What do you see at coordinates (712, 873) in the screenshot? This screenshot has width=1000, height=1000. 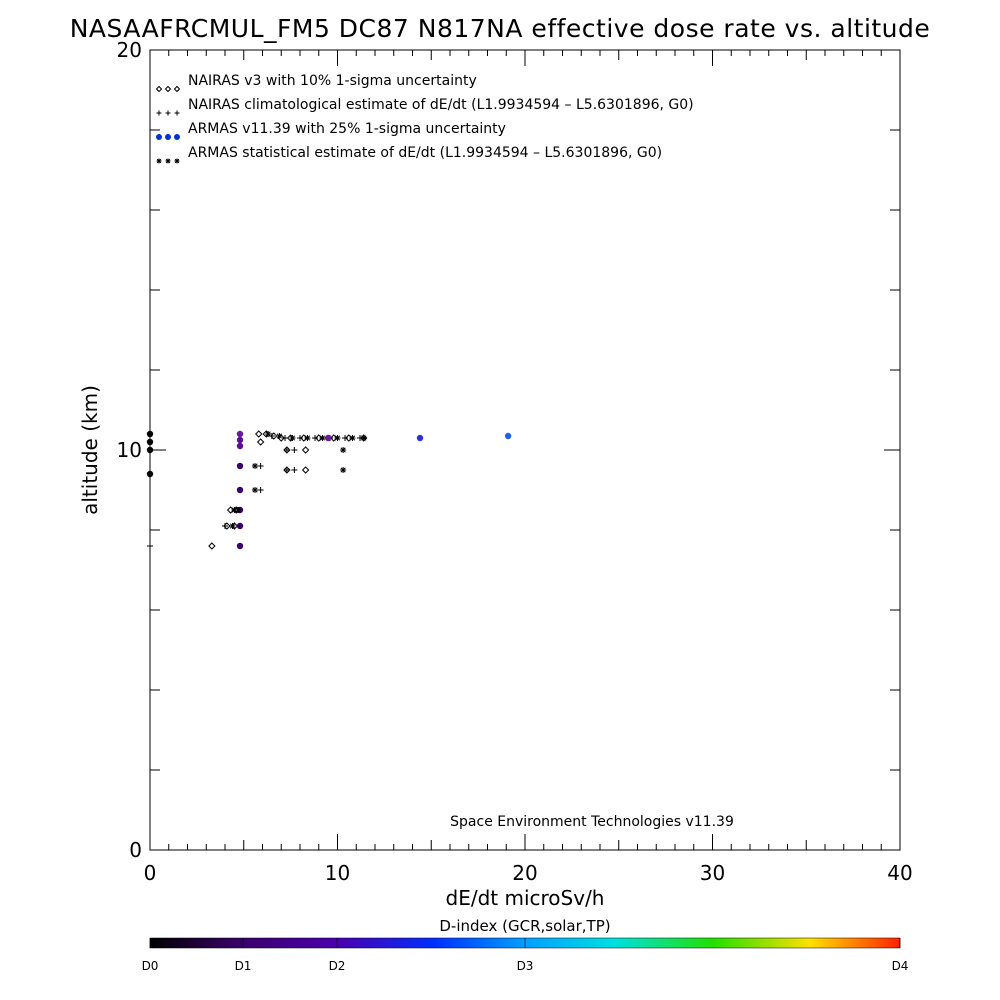 I see `x-tick-label: 30` at bounding box center [712, 873].